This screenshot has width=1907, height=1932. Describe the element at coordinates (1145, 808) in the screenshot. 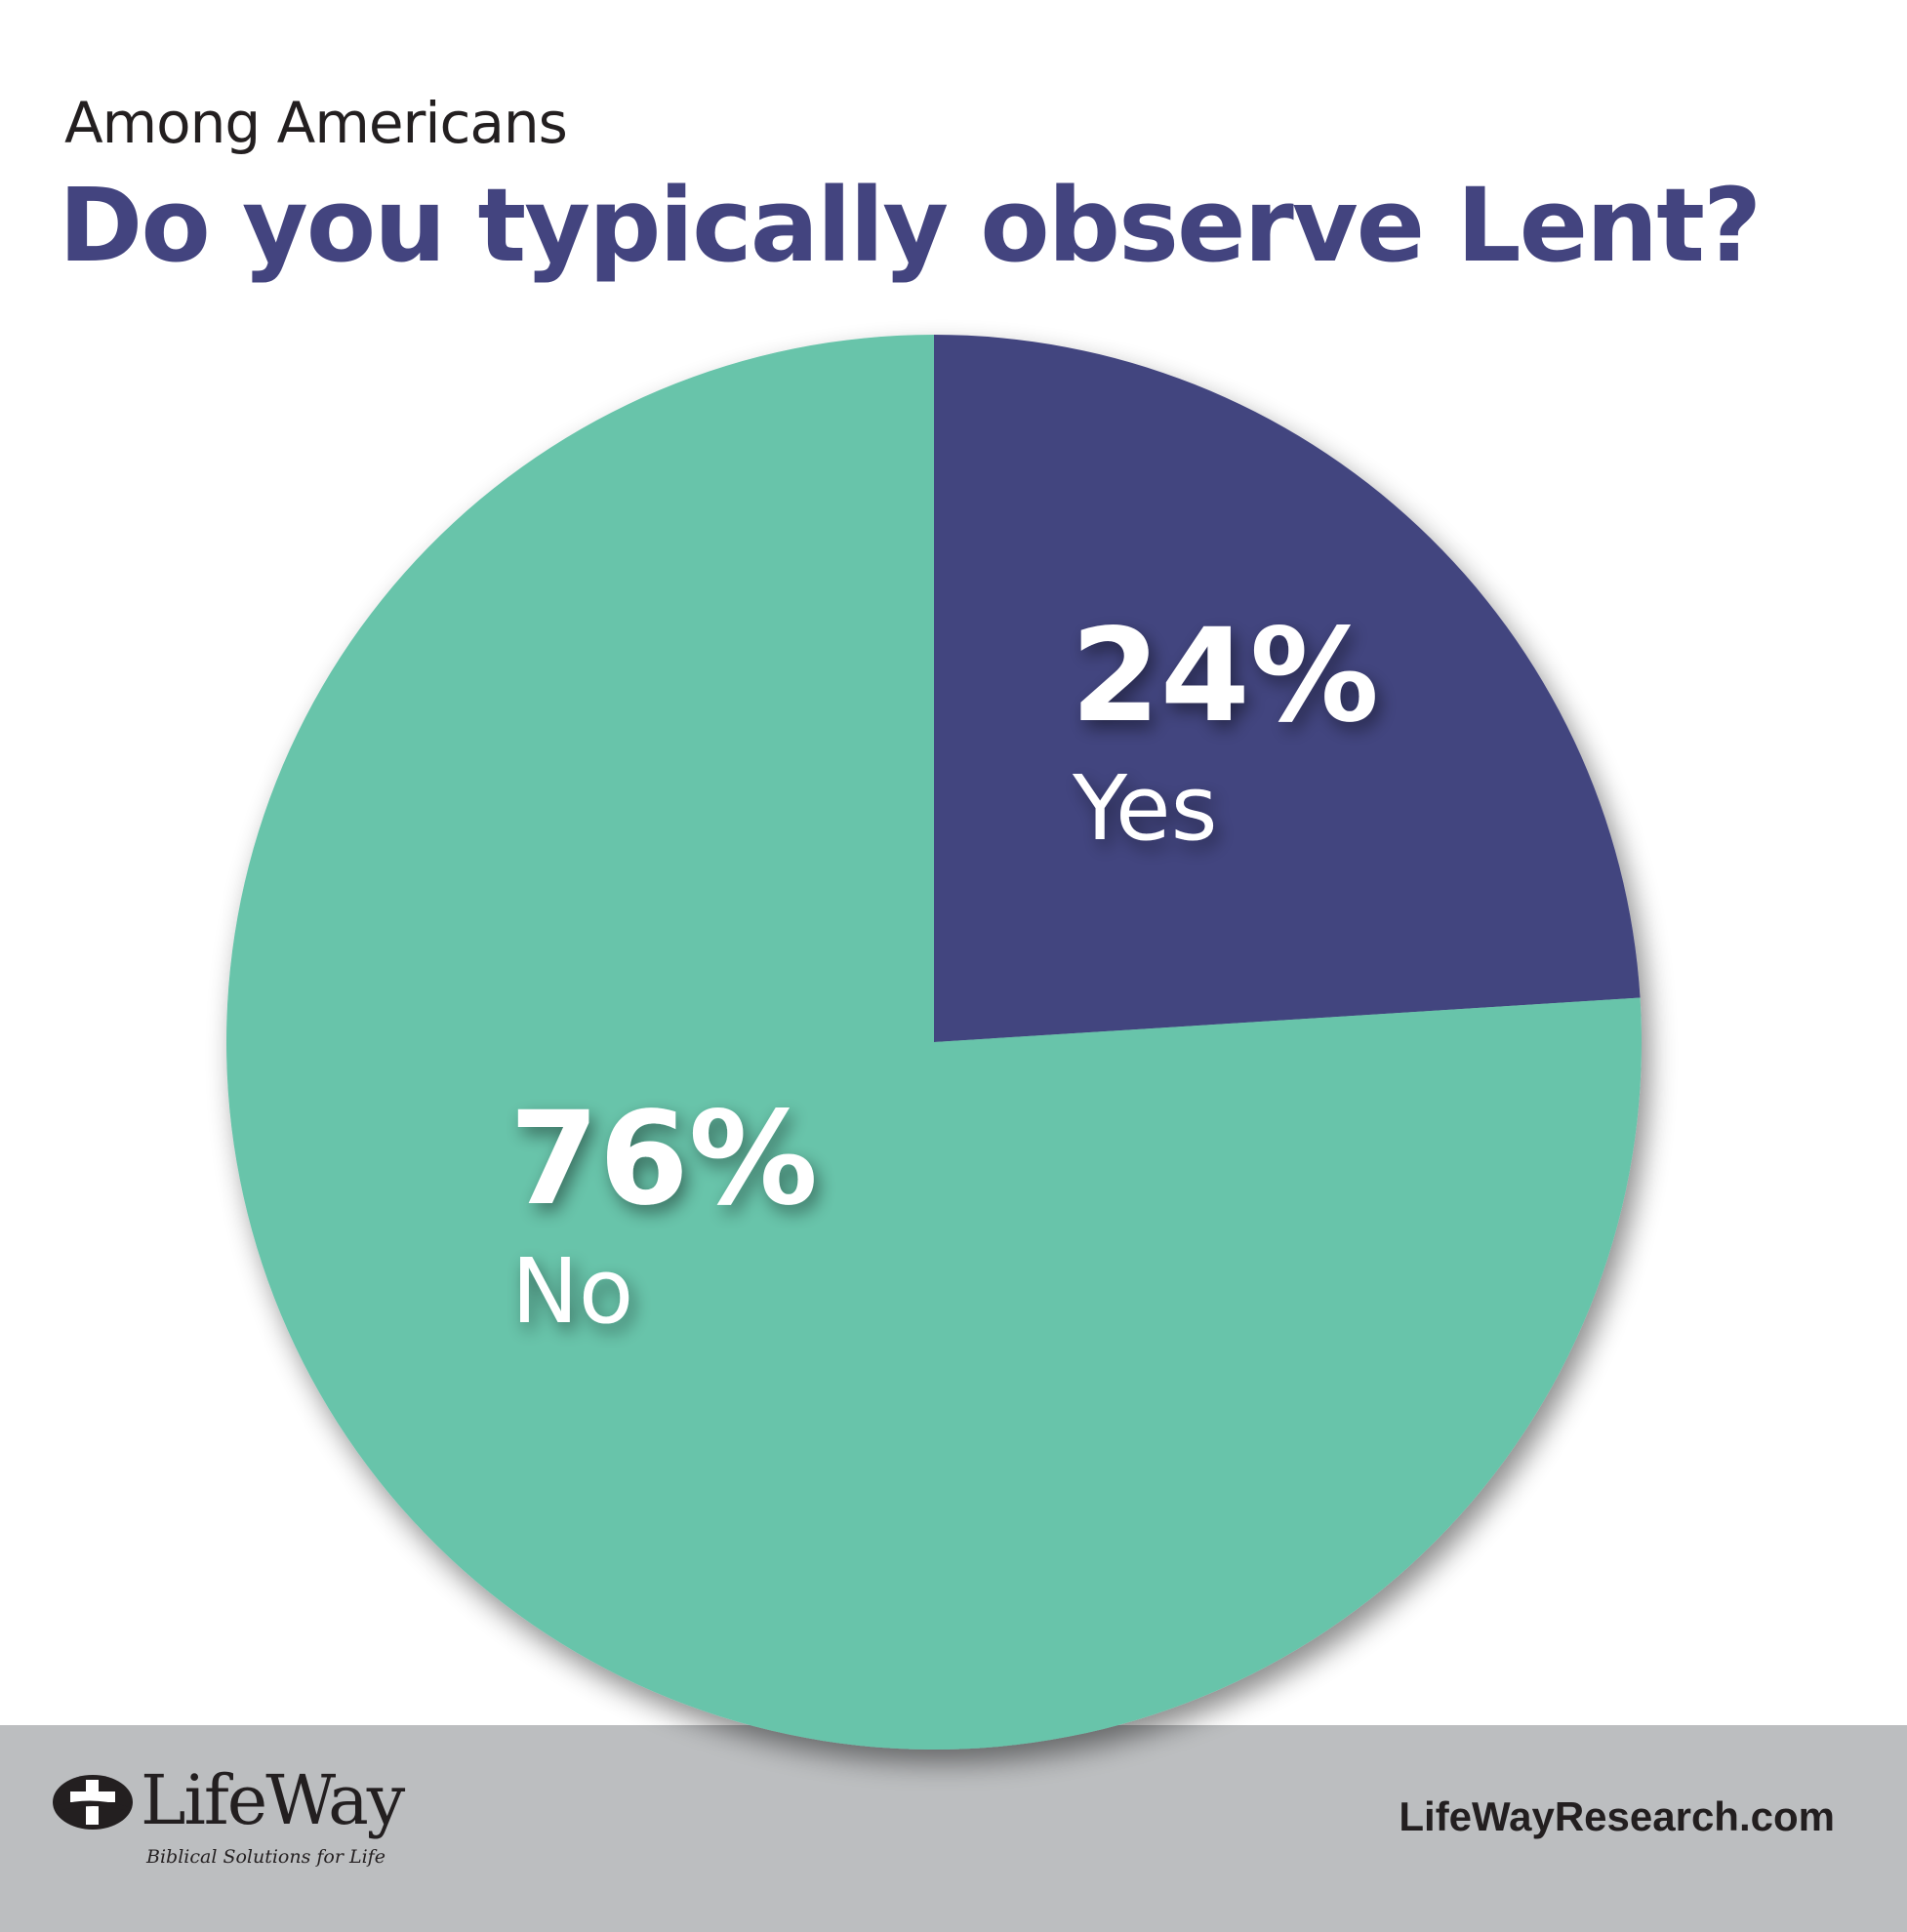

I see `slice-category-label-yes: Yes` at that location.